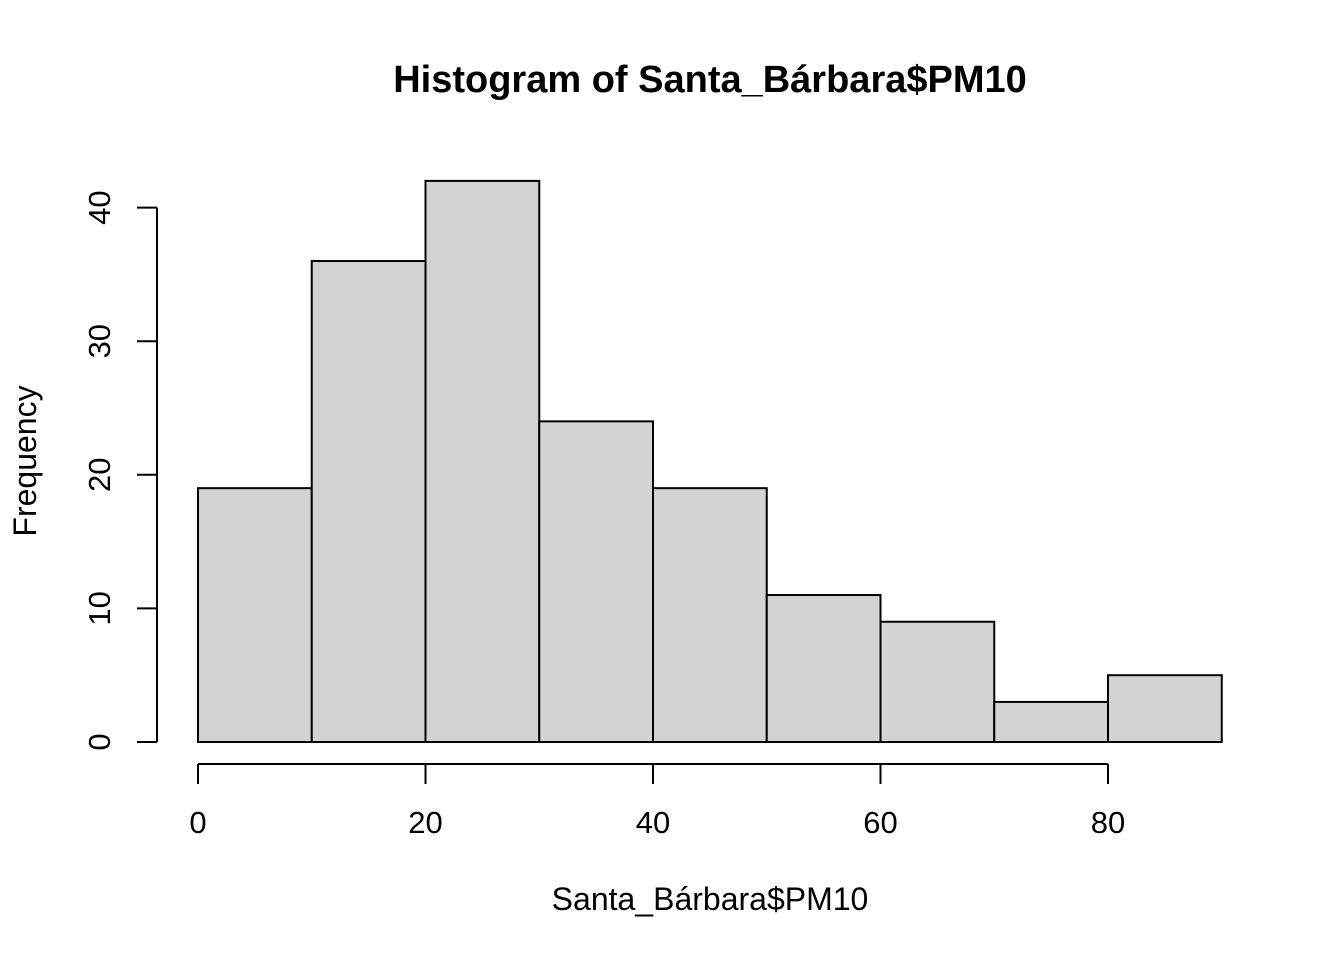 This screenshot has width=1344, height=960. I want to click on x-axis-label: Santa_Bárbara$PM10, so click(710, 899).